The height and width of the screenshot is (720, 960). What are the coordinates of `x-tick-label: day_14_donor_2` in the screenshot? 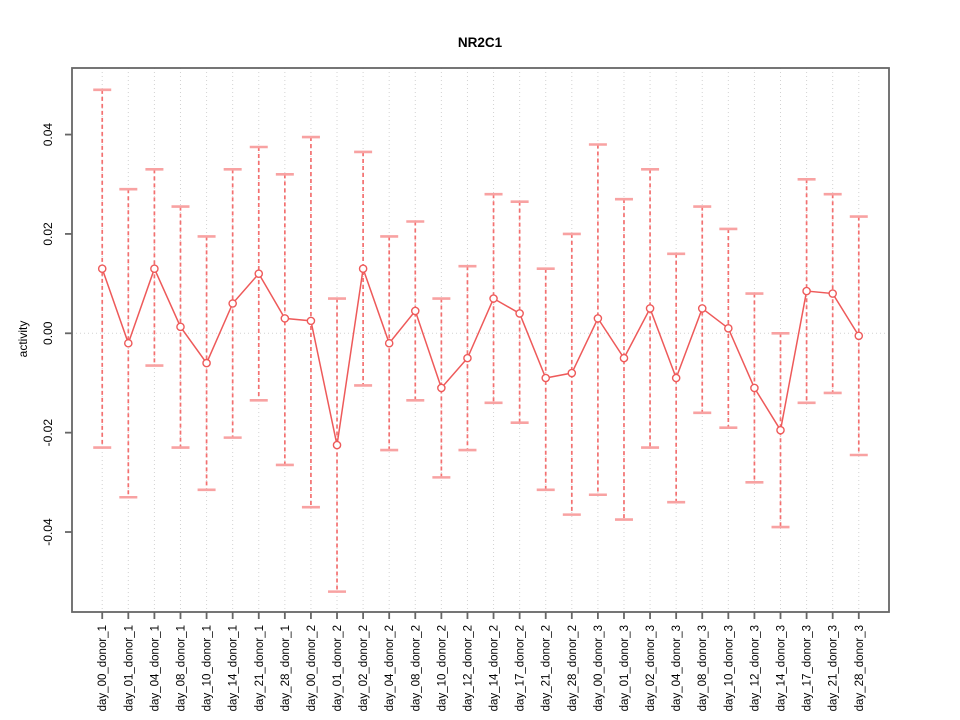 It's located at (495, 668).